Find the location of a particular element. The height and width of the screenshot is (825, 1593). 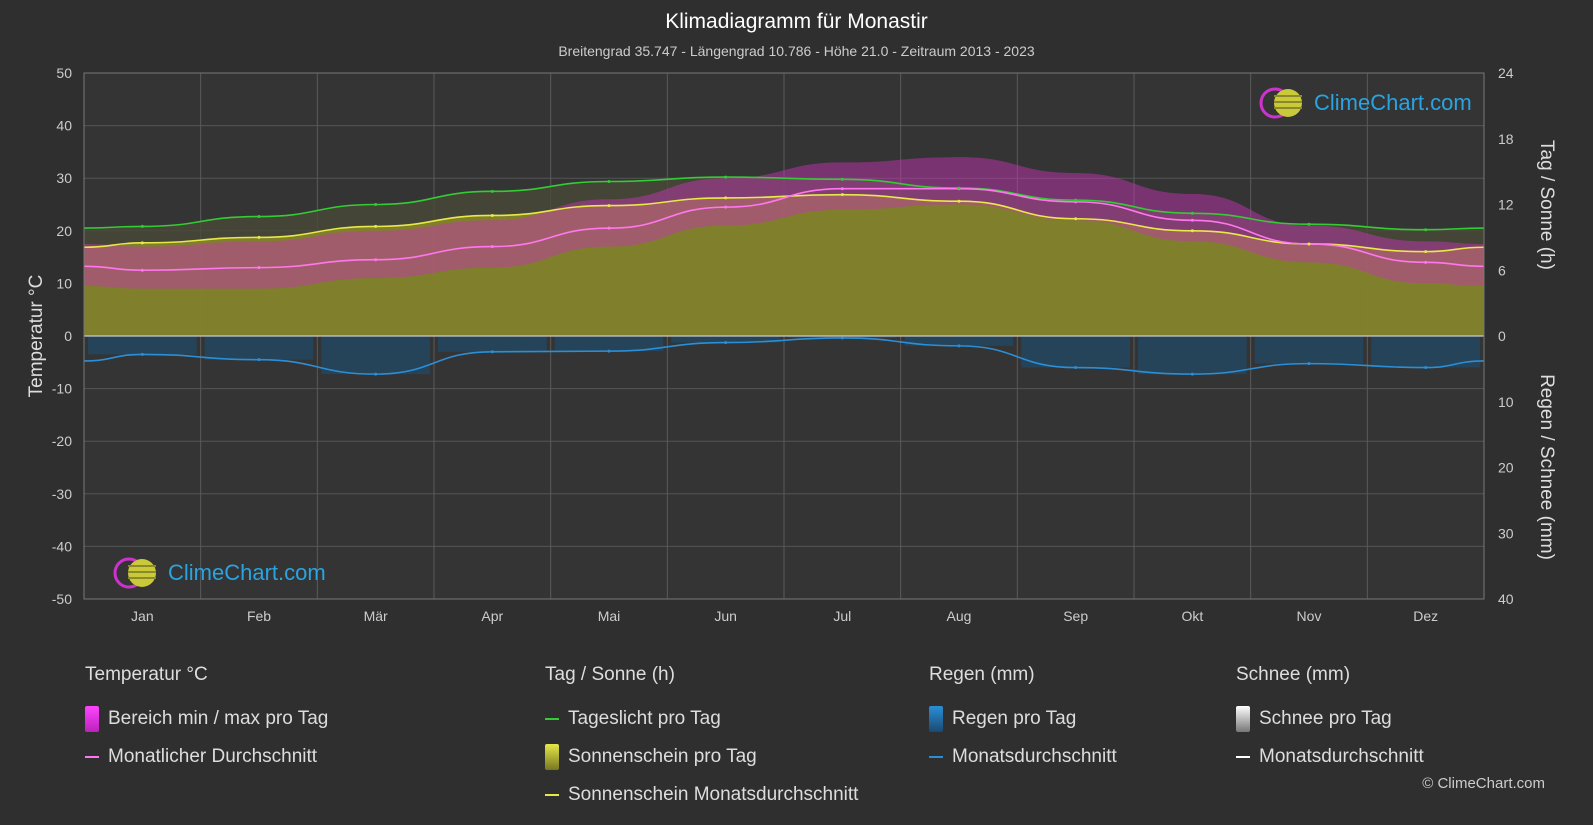

right-axis-title-rain: Regen / Schnee (mm) is located at coordinates (1546, 467).